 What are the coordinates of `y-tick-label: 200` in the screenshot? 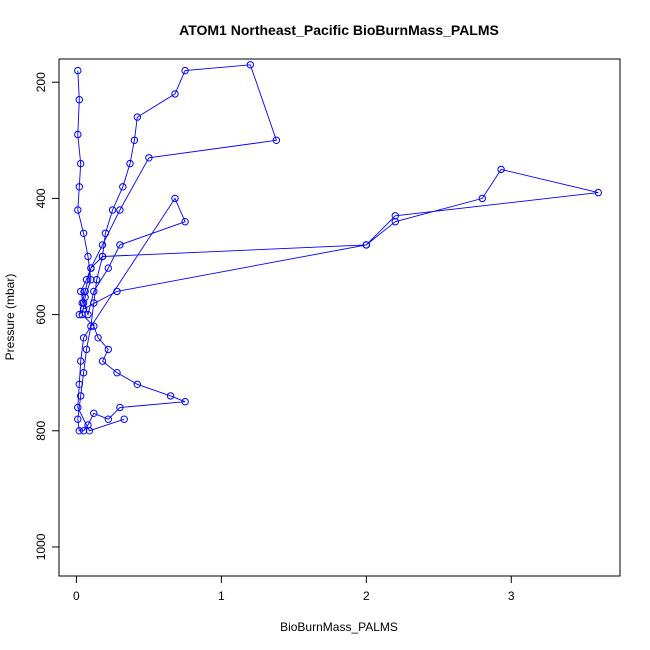 It's located at (41, 82).